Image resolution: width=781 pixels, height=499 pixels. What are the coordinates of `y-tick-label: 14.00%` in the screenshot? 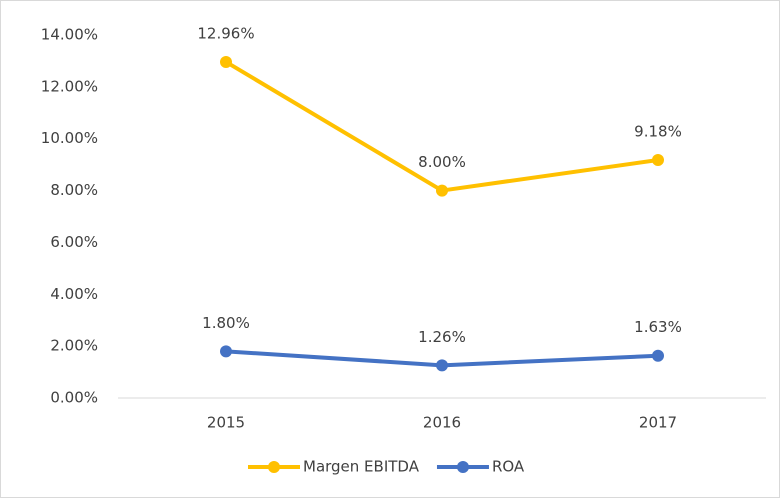 It's located at (69, 35).